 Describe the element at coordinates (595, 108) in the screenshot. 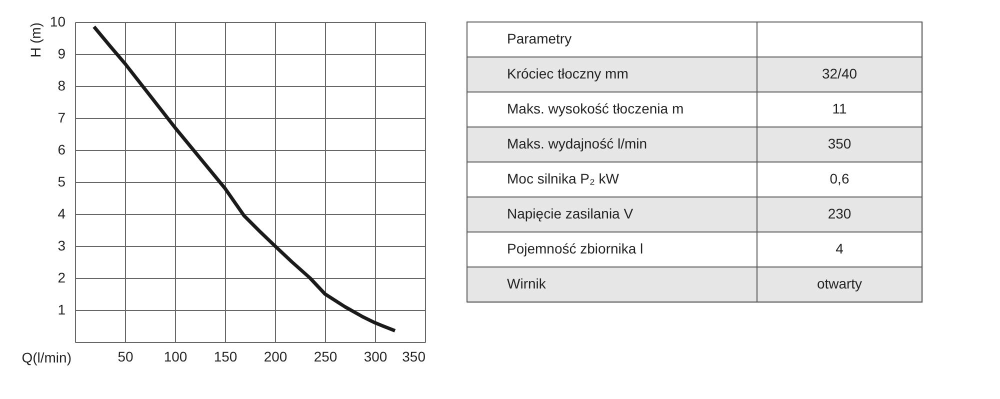

I see `text: Maks. wysokość tłoczenia m` at that location.